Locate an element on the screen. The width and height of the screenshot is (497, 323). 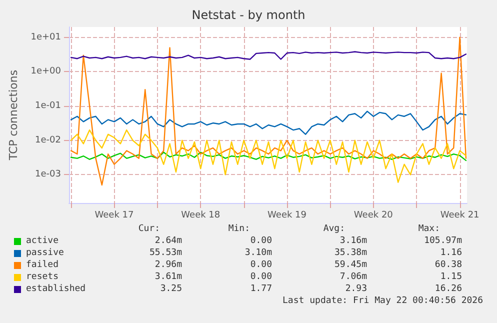
text: 3.25 is located at coordinates (171, 289).